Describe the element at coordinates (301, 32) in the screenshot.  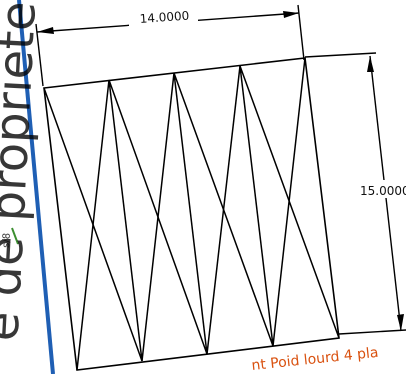
I see `top-dim-ext-right` at that location.